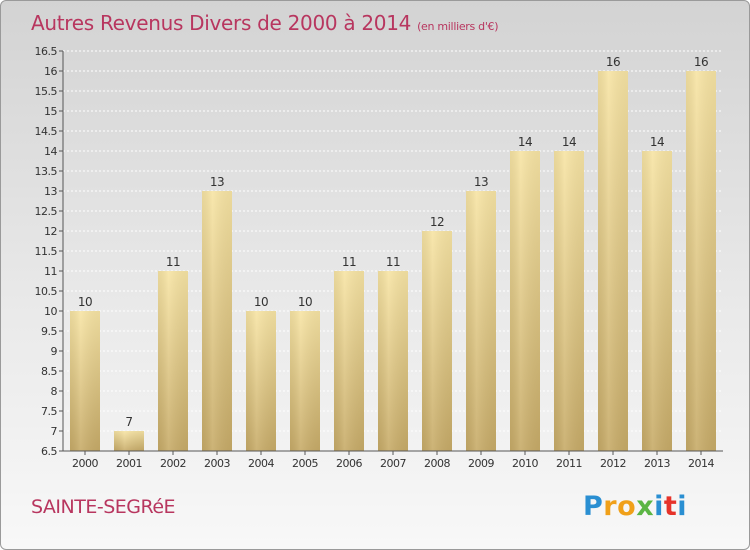 The height and width of the screenshot is (550, 750). Describe the element at coordinates (49, 451) in the screenshot. I see `y-tick-label: 6.5` at that location.